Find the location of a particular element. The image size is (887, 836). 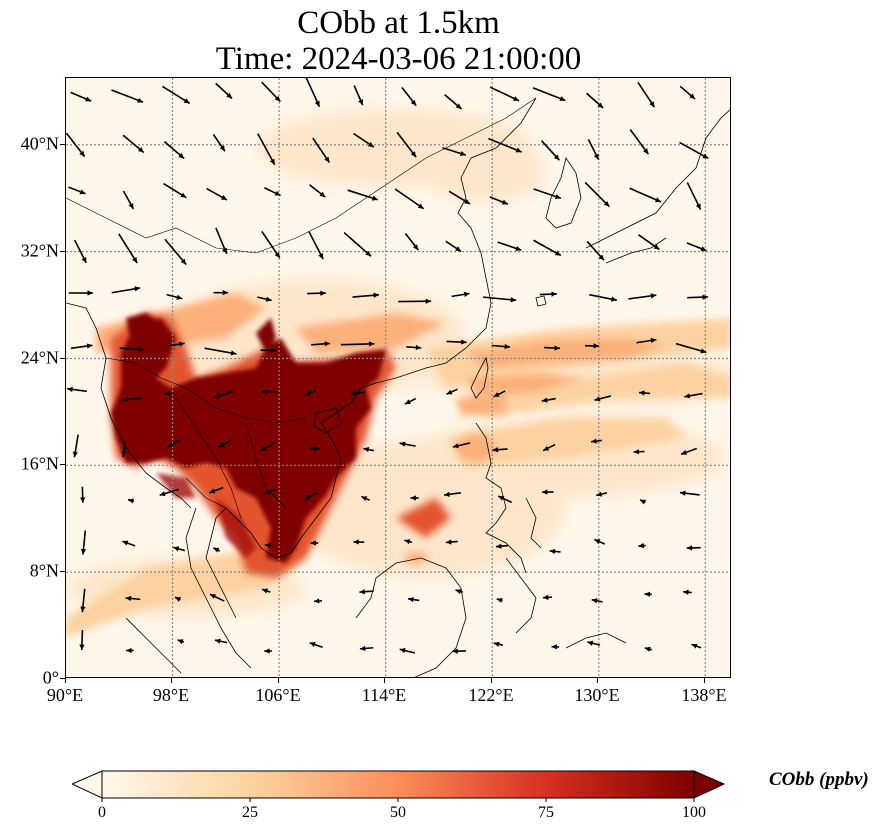

y-tick-label: 40°N is located at coordinates (39, 143).